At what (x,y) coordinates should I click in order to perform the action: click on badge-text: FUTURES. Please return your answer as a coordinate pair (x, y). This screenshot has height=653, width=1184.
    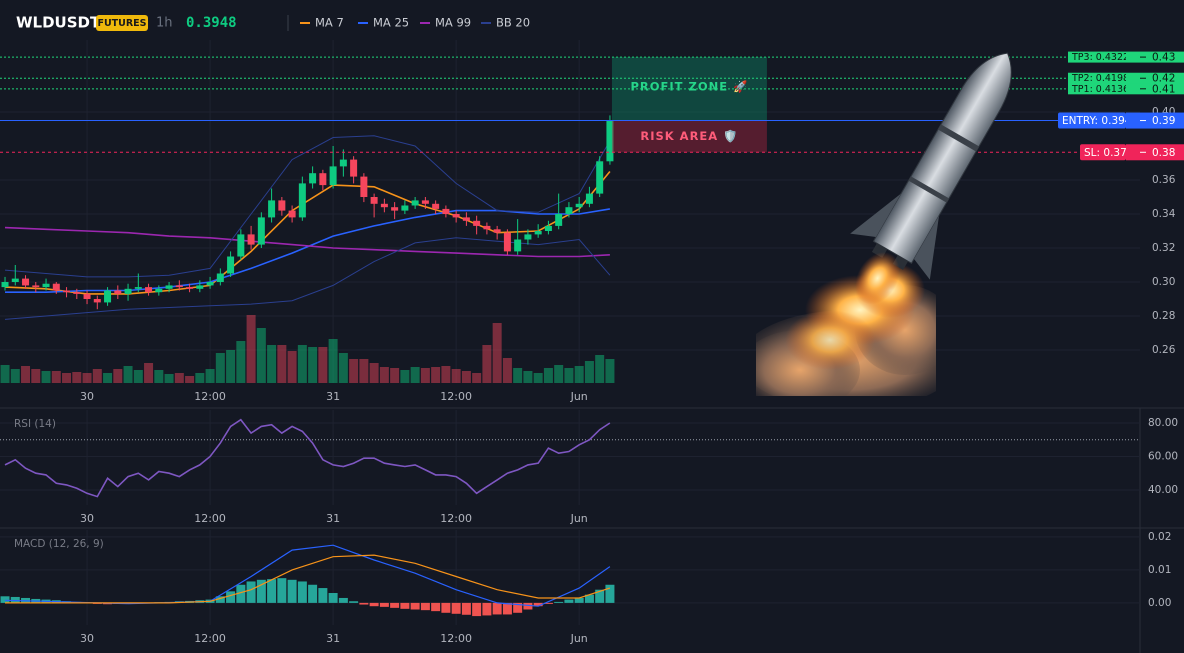
    Looking at the image, I should click on (121, 23).